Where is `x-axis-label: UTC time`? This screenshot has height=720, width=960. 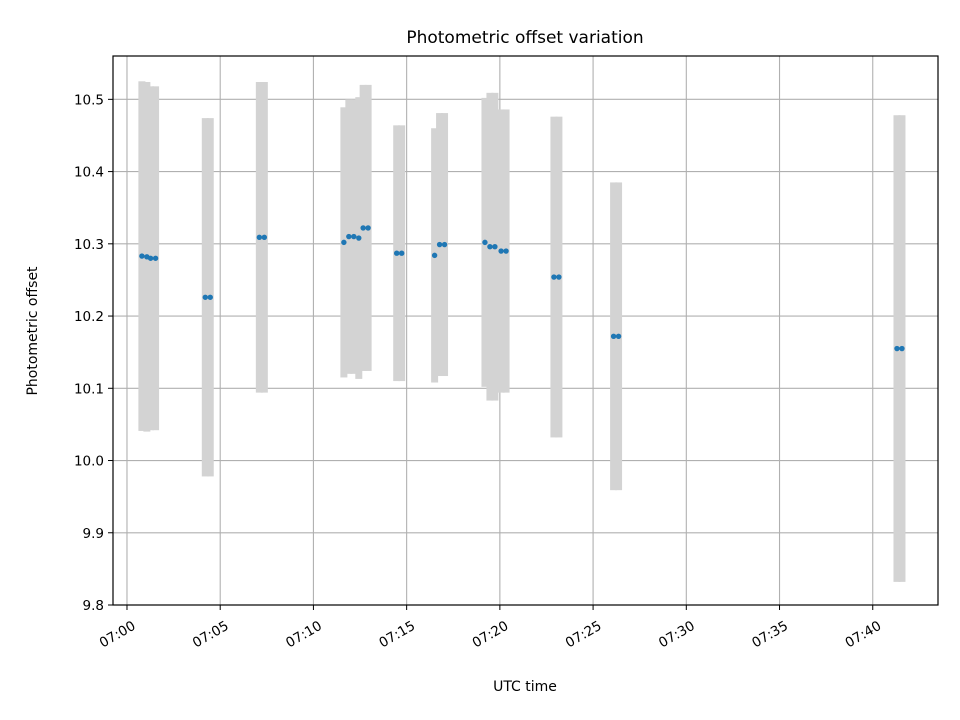 x-axis-label: UTC time is located at coordinates (525, 687).